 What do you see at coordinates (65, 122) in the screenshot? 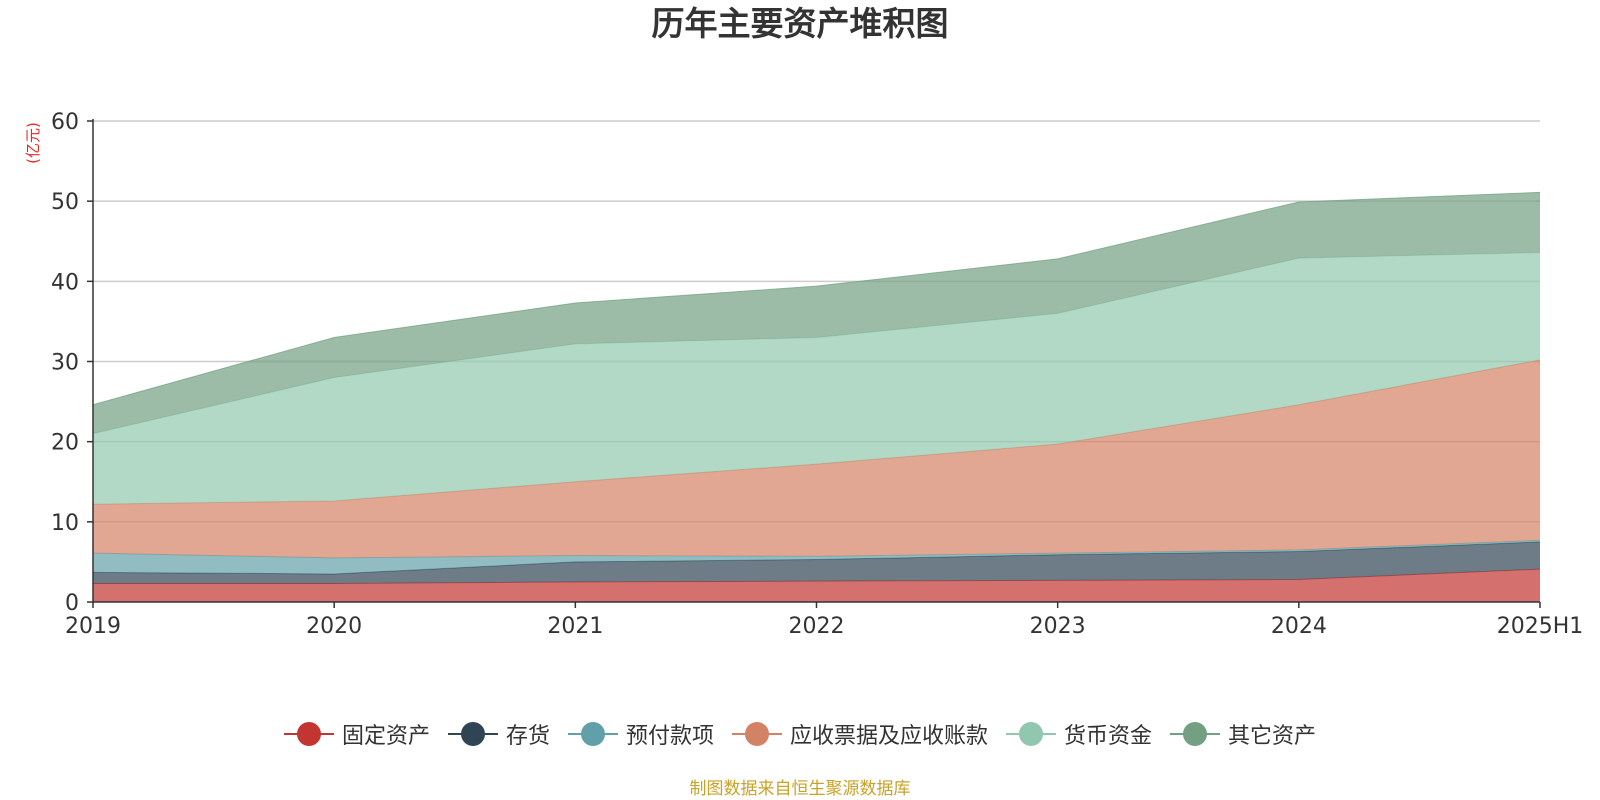
I see `y-tick-label: 60` at bounding box center [65, 122].